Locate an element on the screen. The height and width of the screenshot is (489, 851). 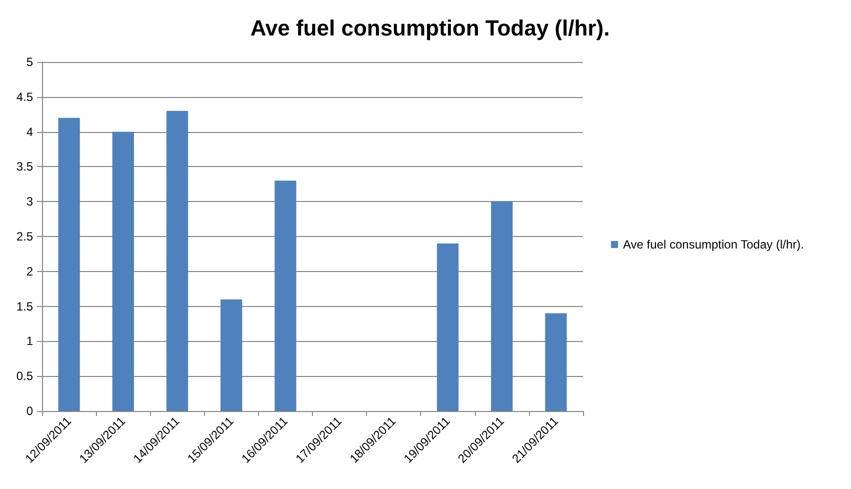
y-tick-label: 1 is located at coordinates (30, 341).